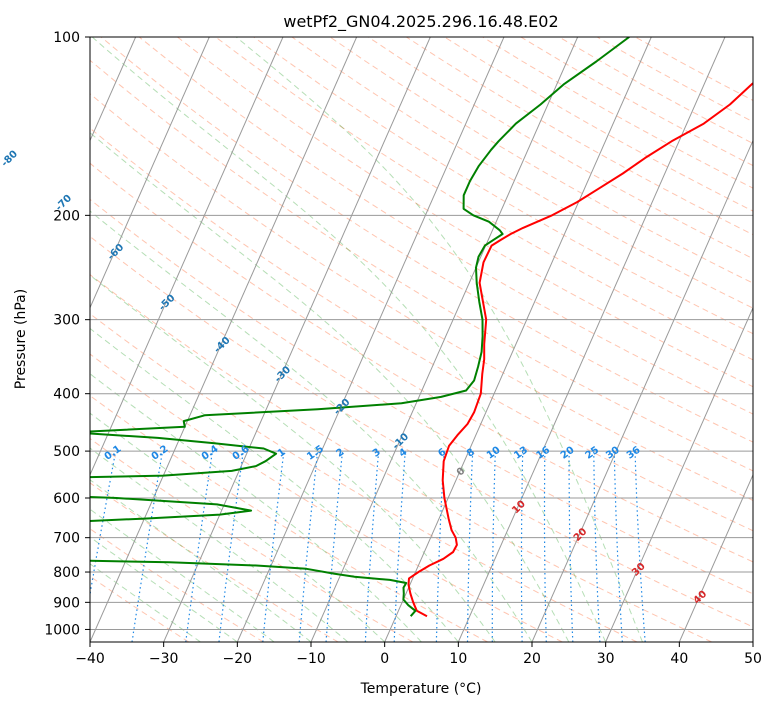 The width and height of the screenshot is (775, 708). What do you see at coordinates (66, 395) in the screenshot?
I see `y-tick-label: 400` at bounding box center [66, 395].